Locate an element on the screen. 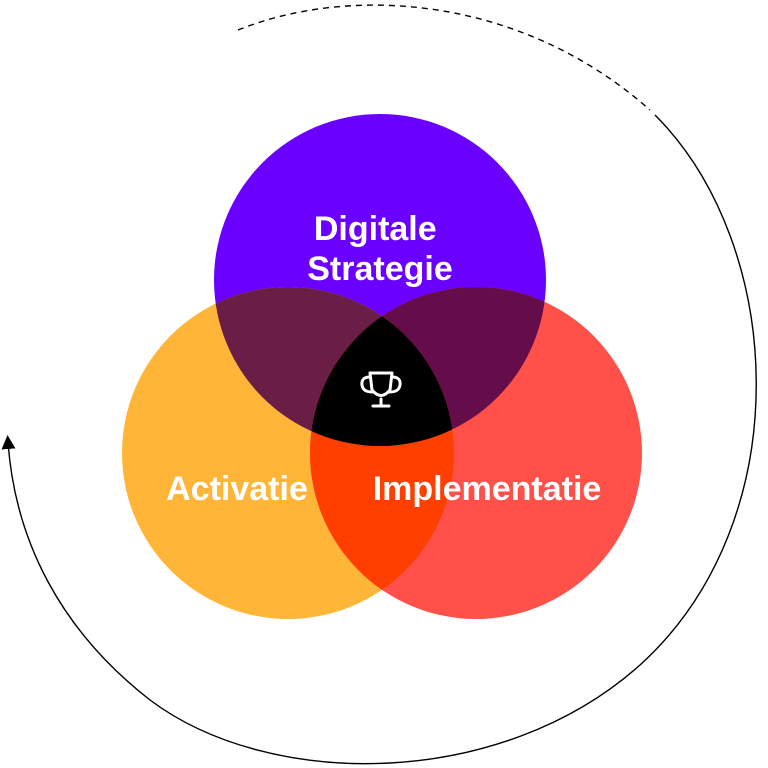  label-strategy-line2: Strategie is located at coordinates (380, 269).